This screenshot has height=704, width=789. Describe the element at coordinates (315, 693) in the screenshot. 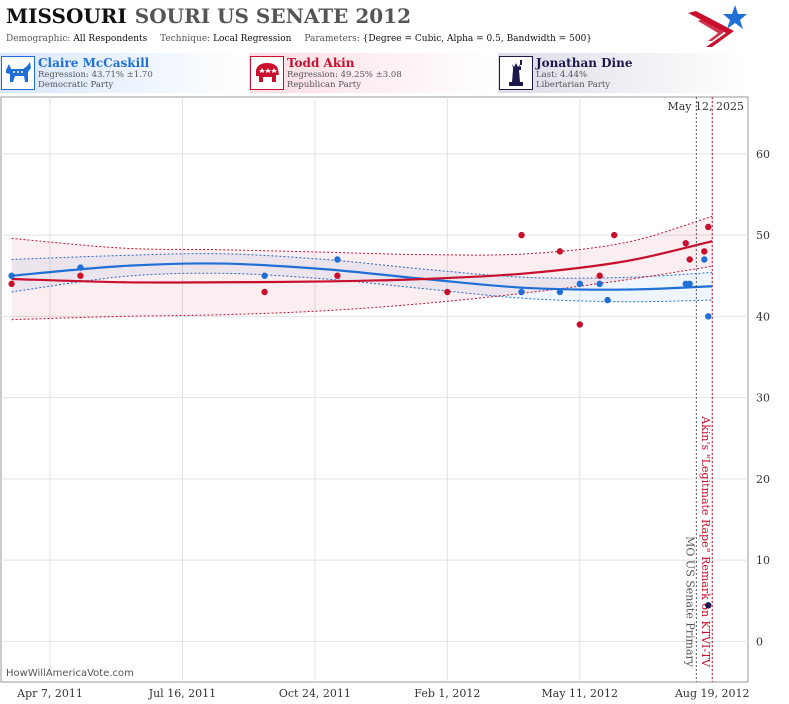

I see `x-tick-label: Oct 24, 2011` at that location.